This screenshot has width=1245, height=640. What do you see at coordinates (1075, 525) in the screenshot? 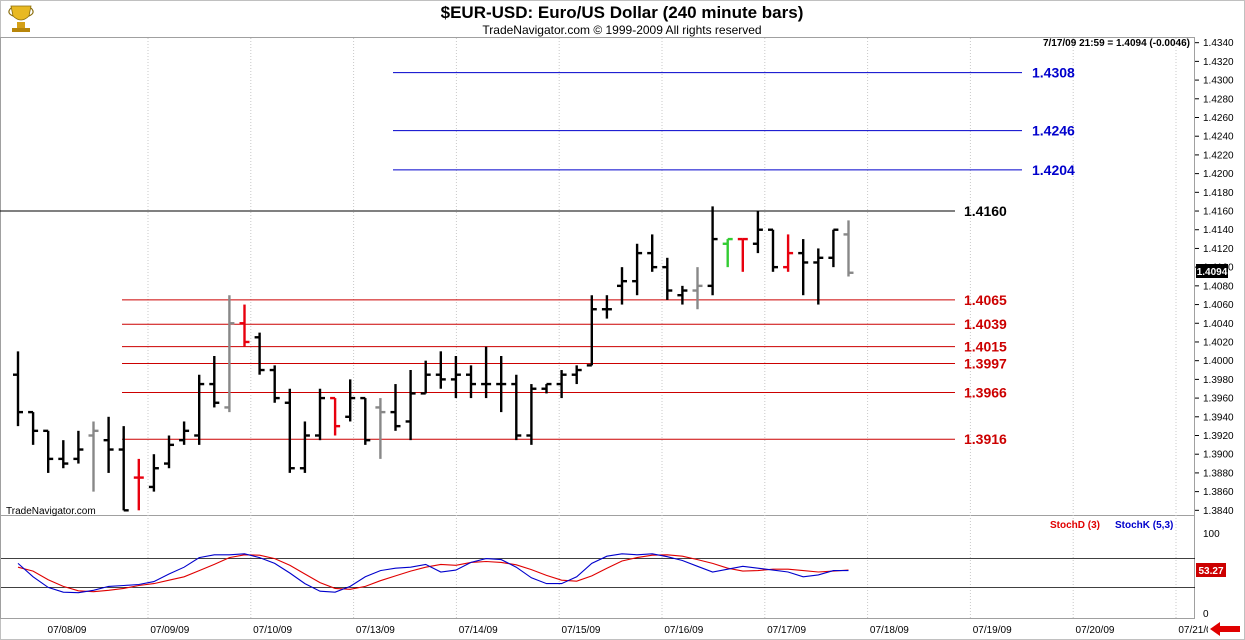
I see `legend-stochd: StochD (3)` at bounding box center [1075, 525].